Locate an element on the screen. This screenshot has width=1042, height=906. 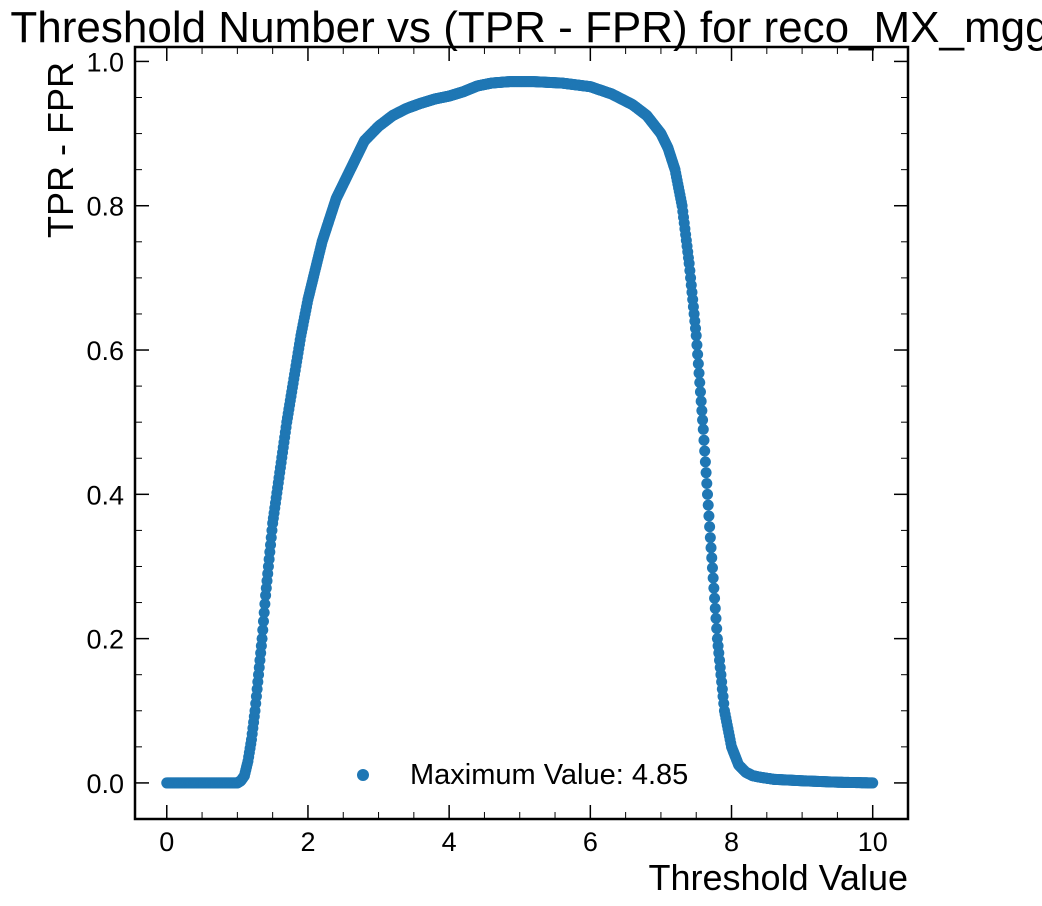
y-tick-label: 1.0 is located at coordinates (105, 62).